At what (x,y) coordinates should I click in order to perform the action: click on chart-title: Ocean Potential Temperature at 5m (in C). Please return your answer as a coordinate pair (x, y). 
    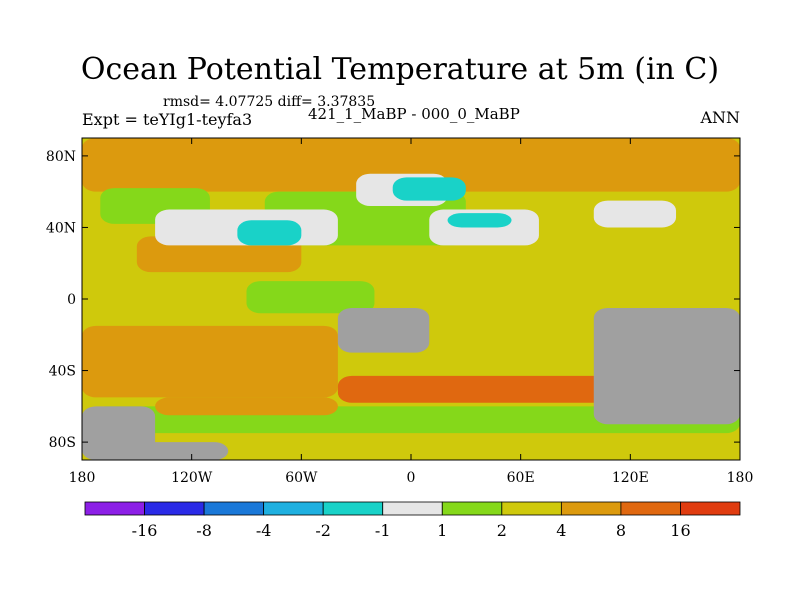
    Looking at the image, I should click on (400, 69).